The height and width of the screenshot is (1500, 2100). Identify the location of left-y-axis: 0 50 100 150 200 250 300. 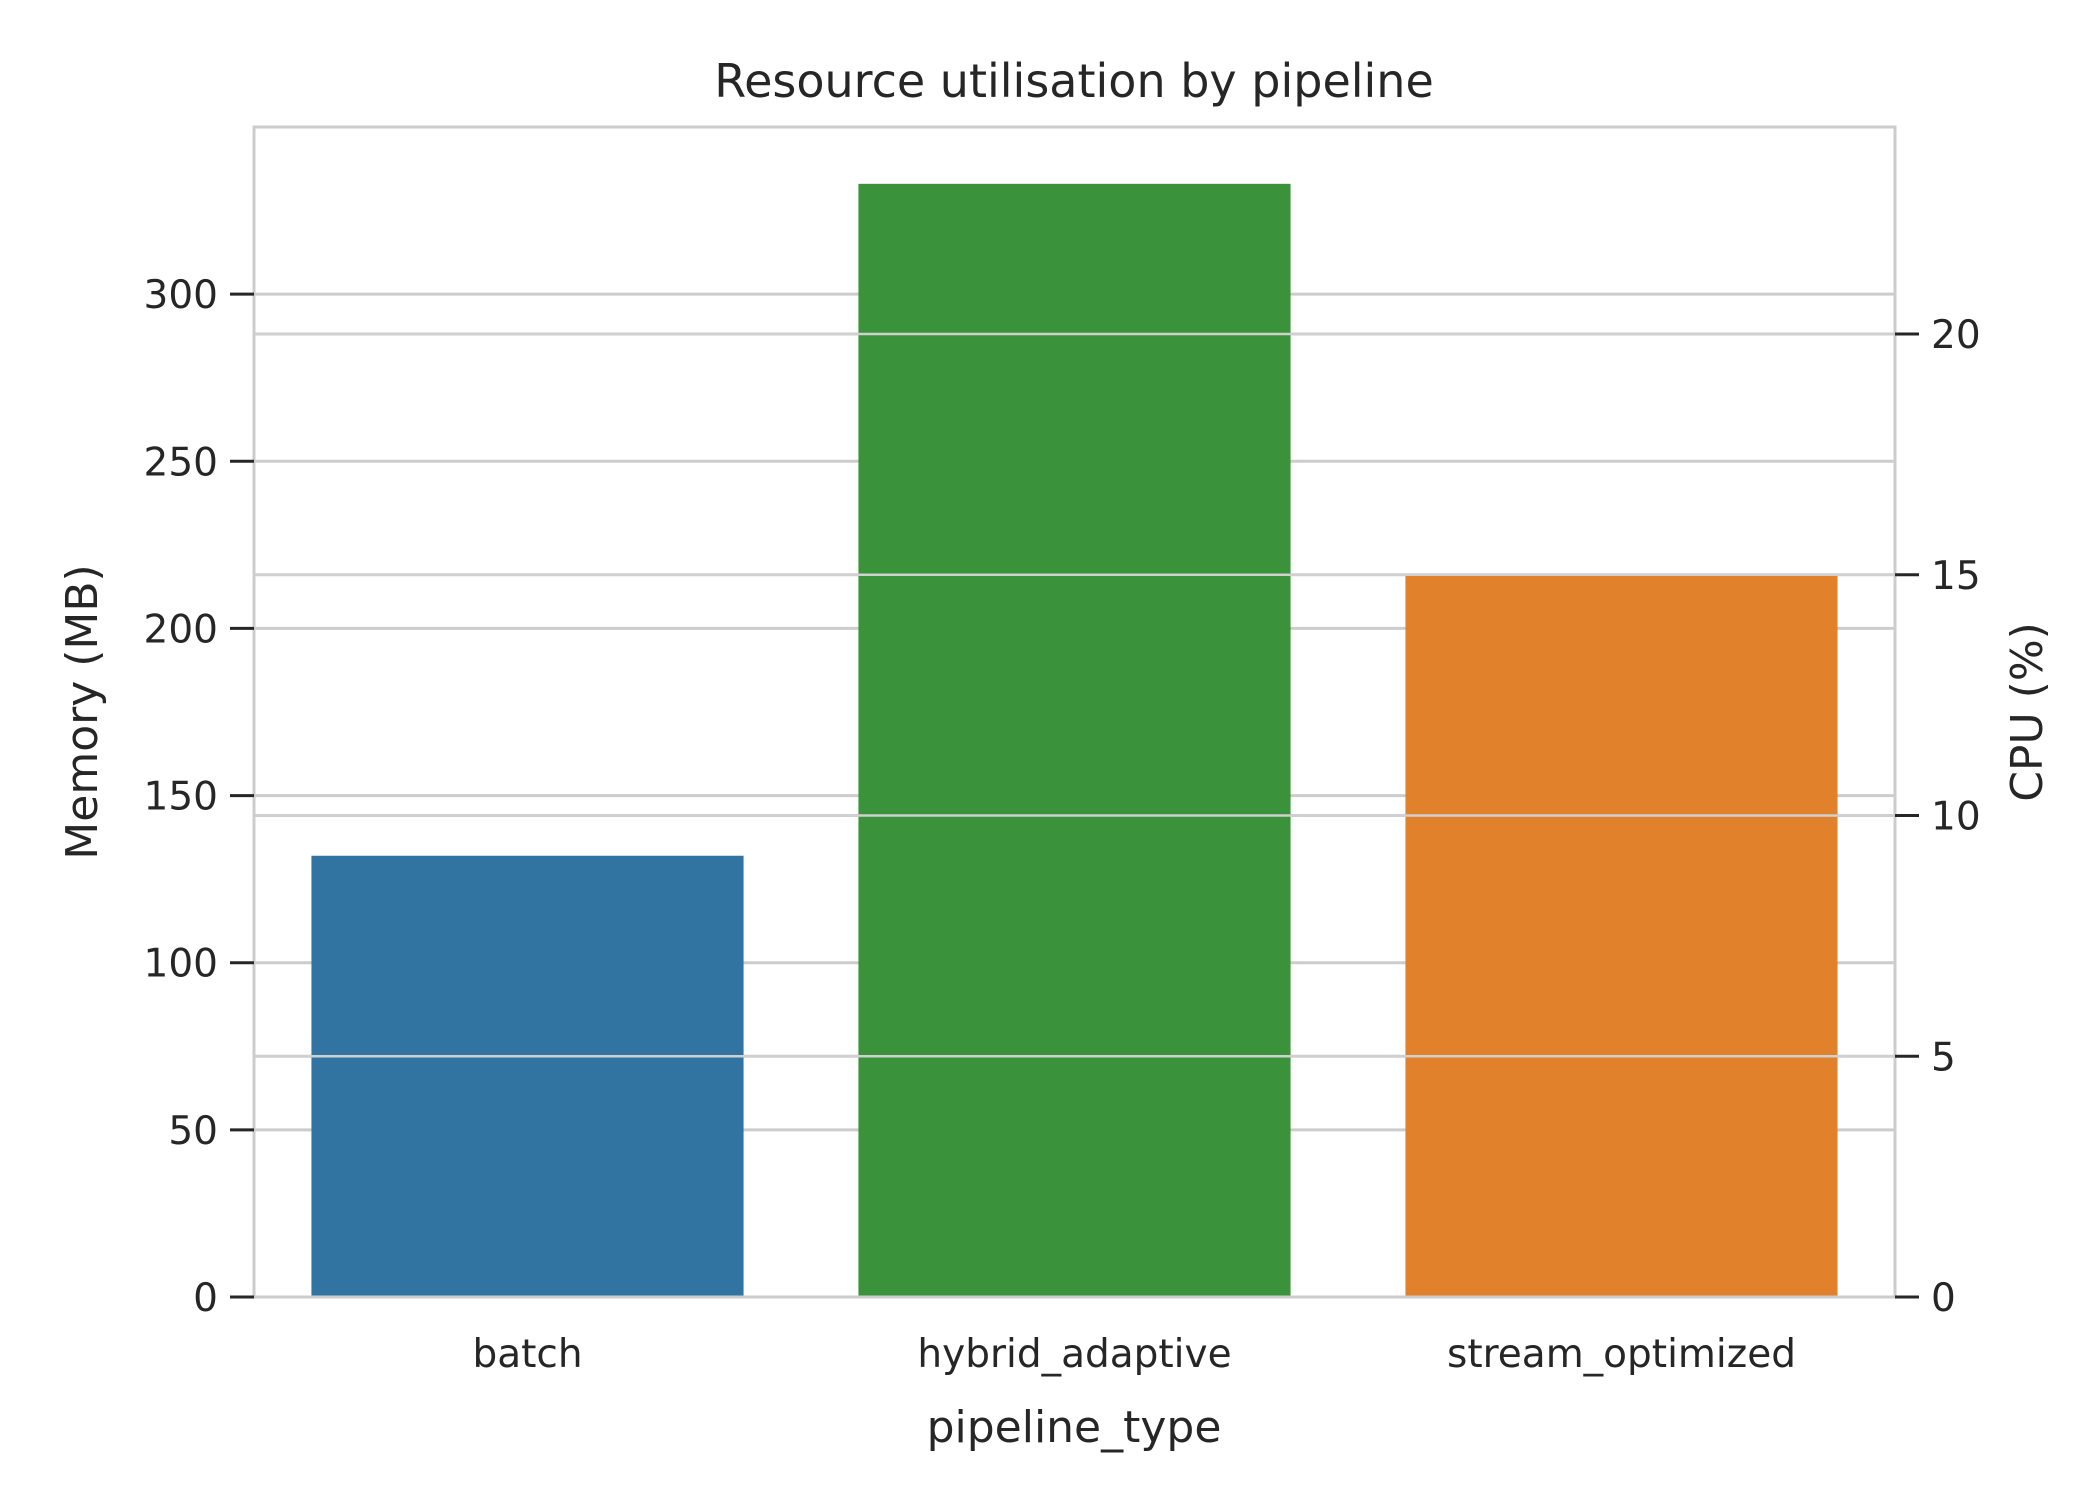
(199, 797).